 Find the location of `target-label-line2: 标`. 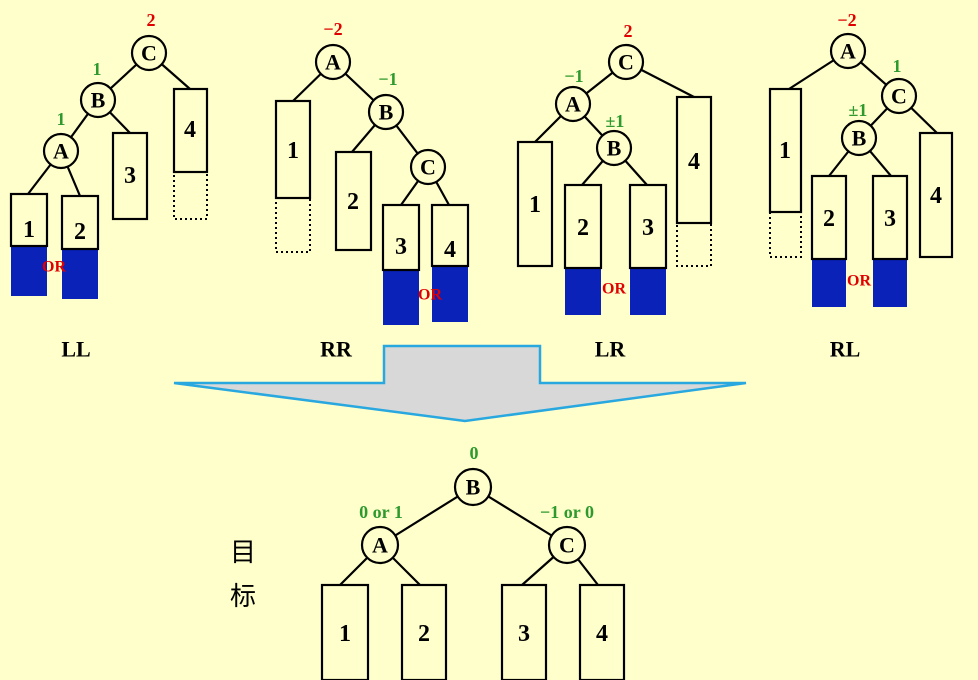

target-label-line2: 标 is located at coordinates (243, 597).